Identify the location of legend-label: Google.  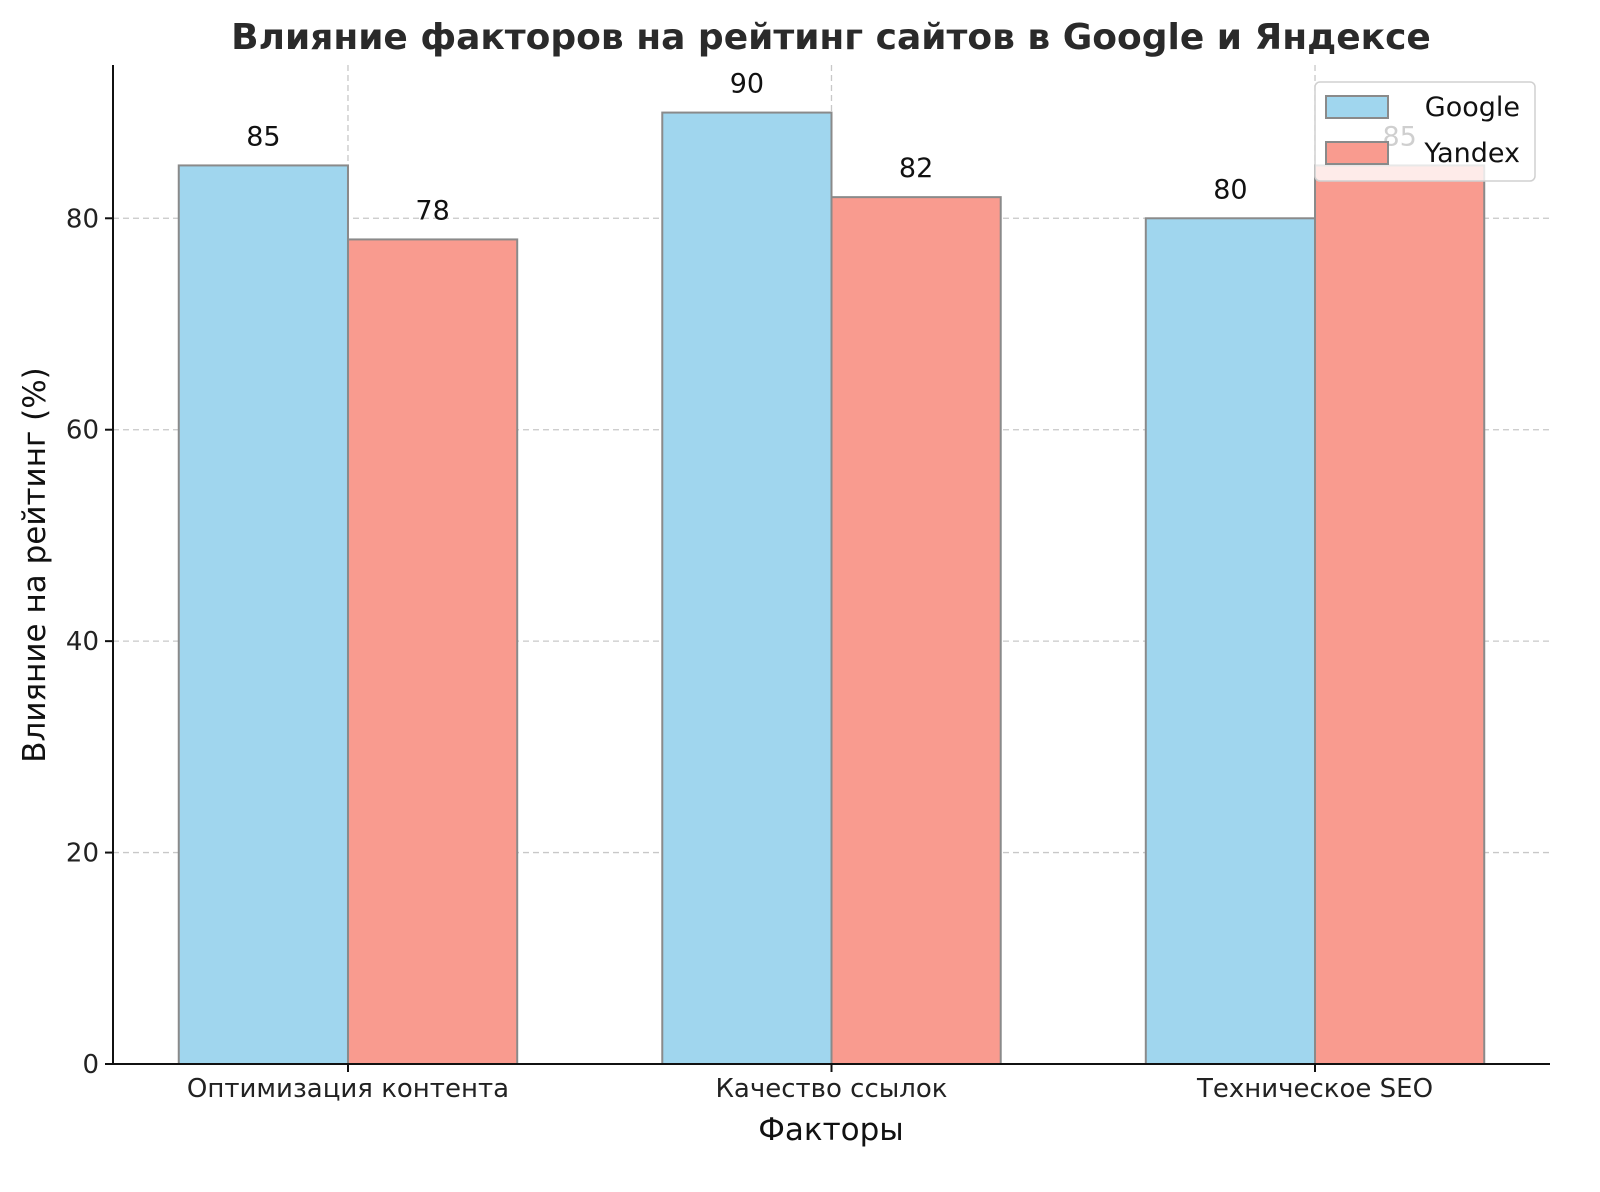
(1472, 107).